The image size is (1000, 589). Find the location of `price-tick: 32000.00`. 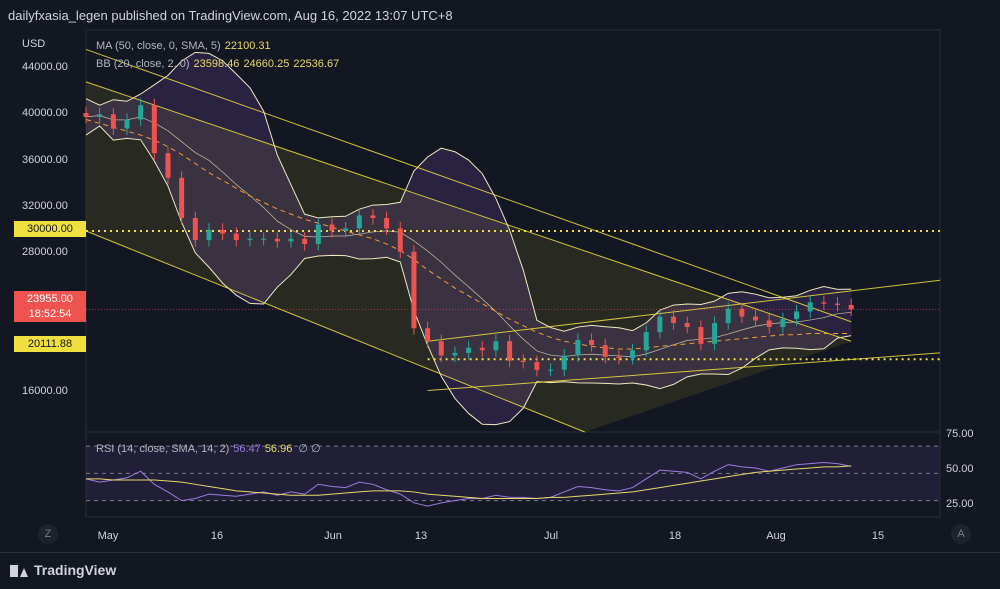

price-tick: 32000.00 is located at coordinates (45, 206).